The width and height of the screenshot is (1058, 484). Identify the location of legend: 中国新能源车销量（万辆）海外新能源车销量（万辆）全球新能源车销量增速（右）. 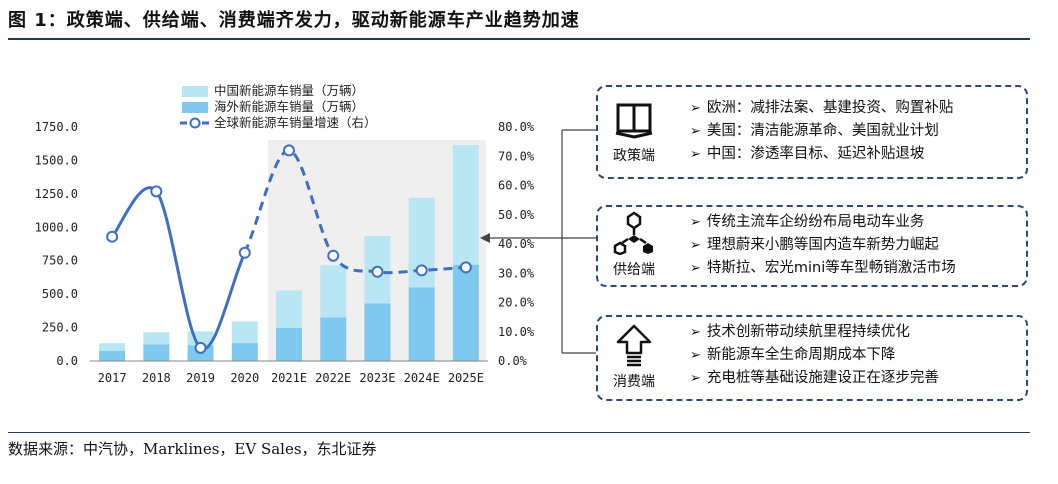
(278, 106).